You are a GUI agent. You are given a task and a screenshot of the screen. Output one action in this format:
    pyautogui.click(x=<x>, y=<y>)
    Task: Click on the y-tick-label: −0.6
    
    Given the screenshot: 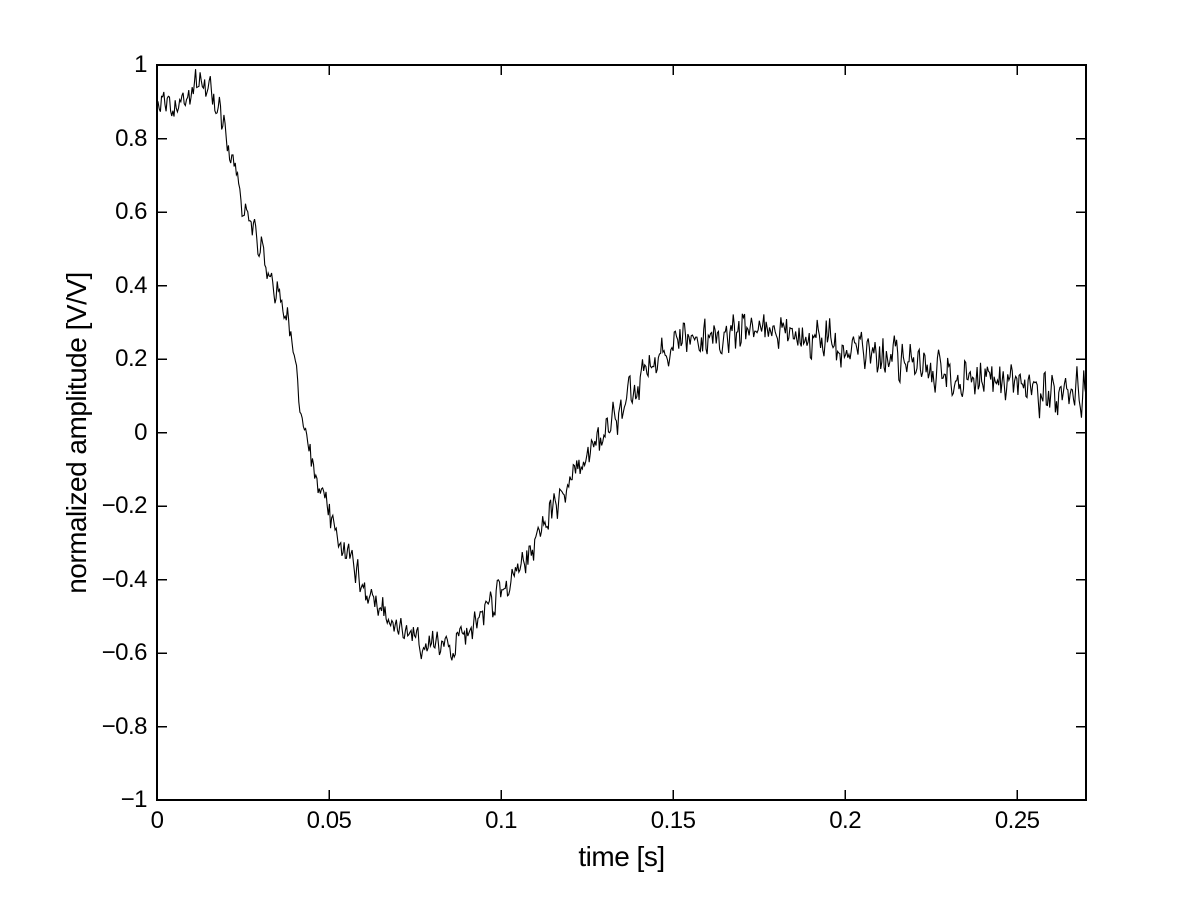 What is the action you would take?
    pyautogui.click(x=124, y=652)
    